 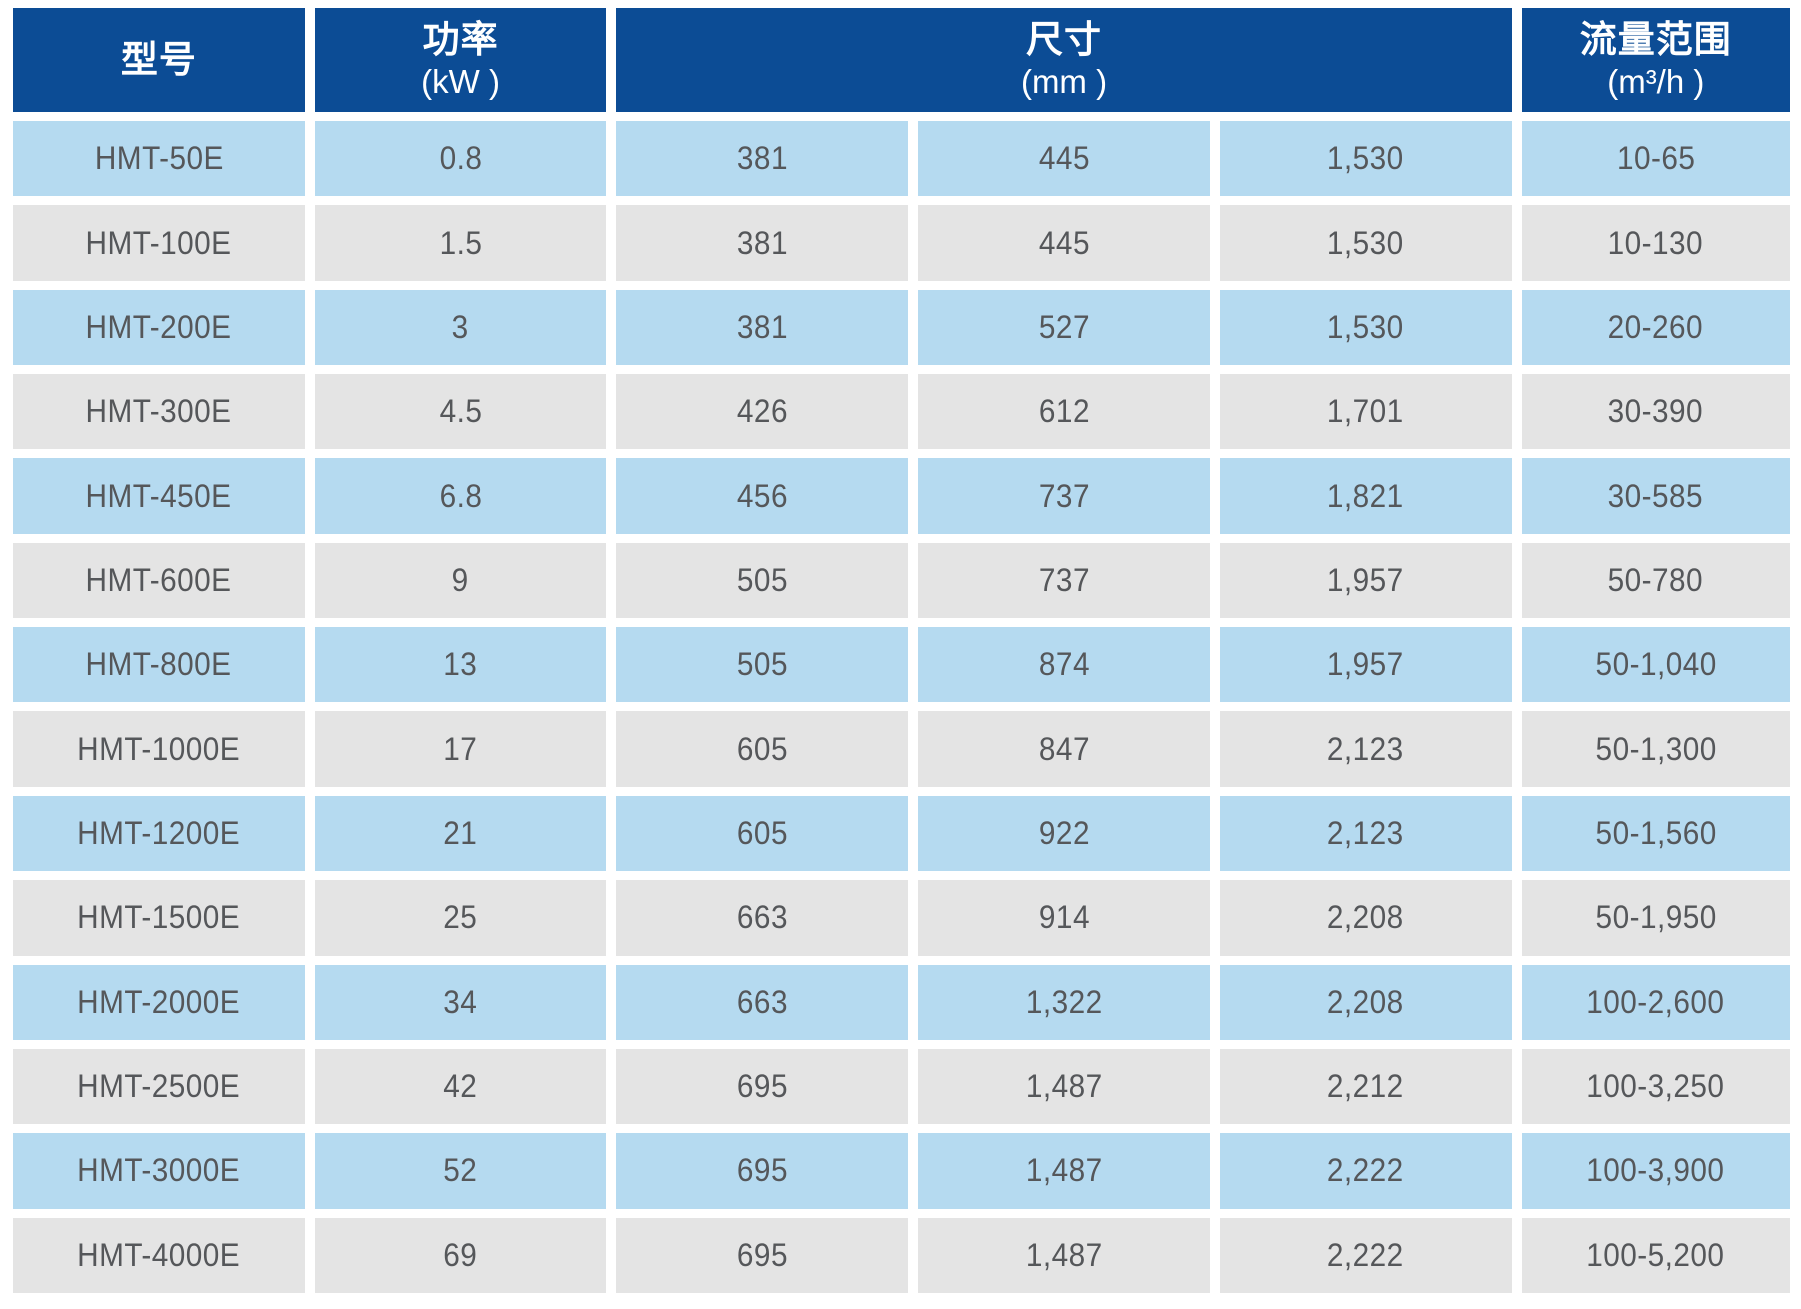 I want to click on cell-dim-mm-text: 527, so click(x=1064, y=326).